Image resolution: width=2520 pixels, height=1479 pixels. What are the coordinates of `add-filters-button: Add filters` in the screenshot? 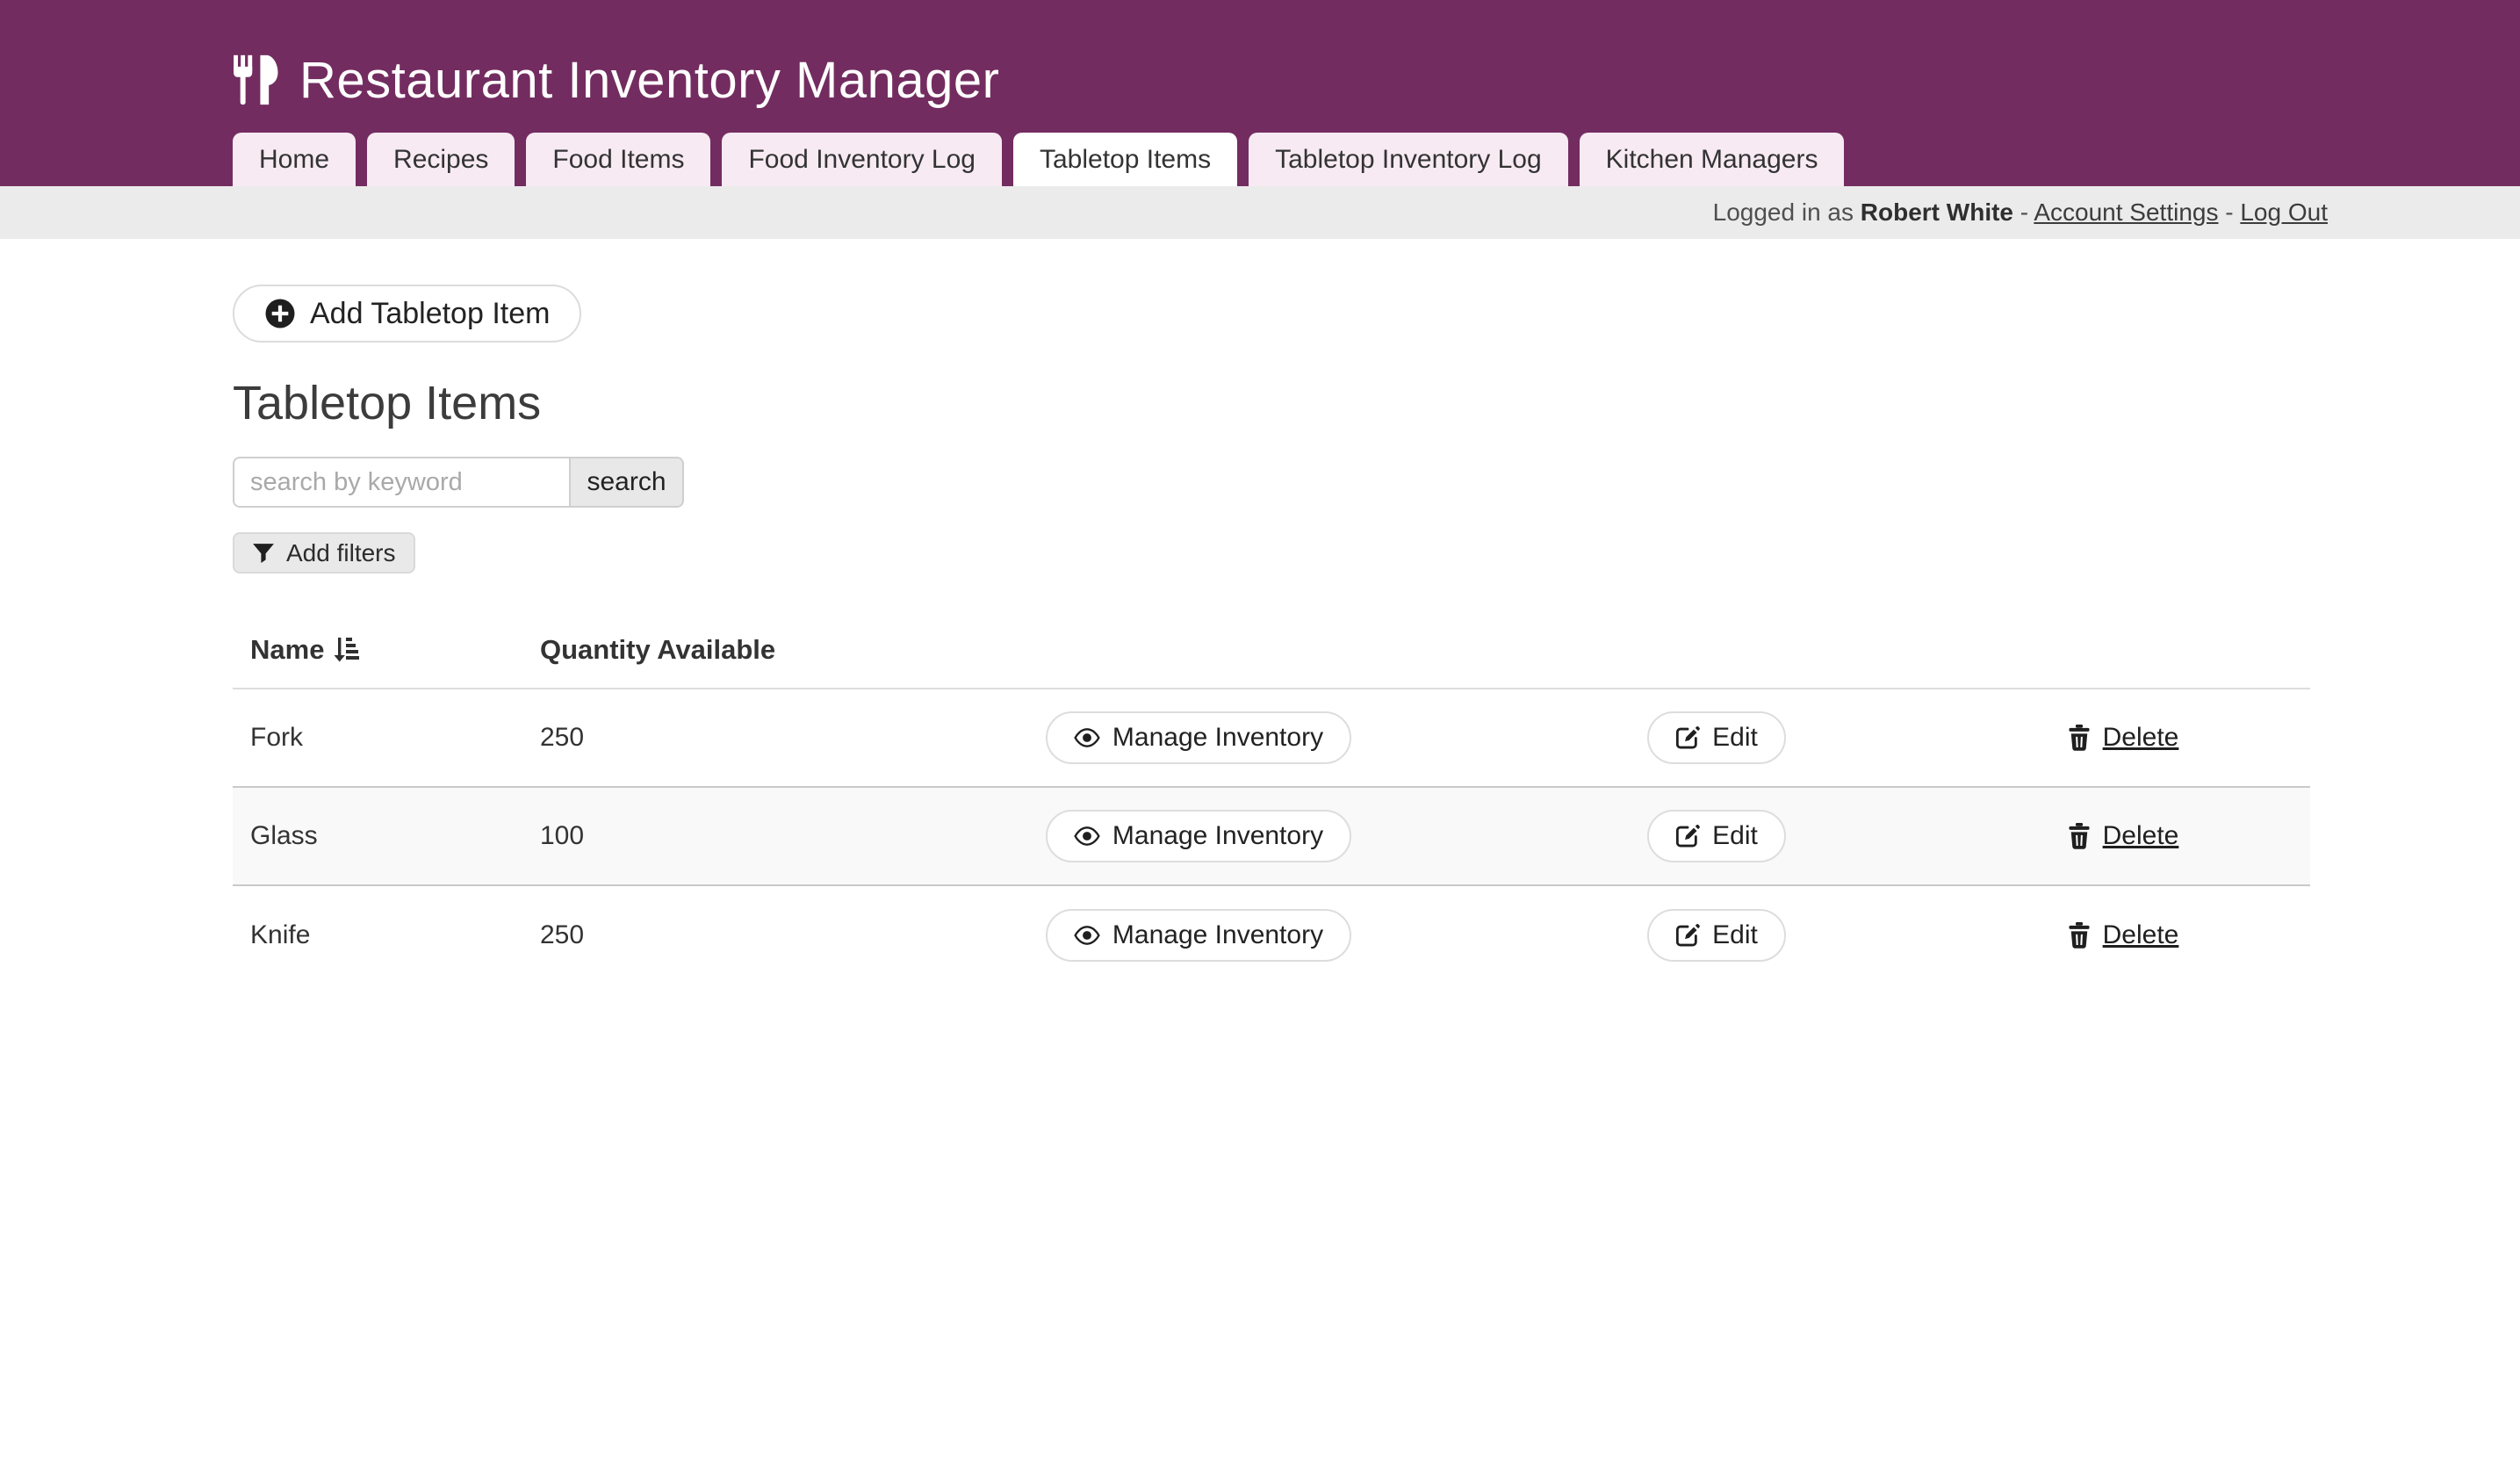 It's located at (324, 553).